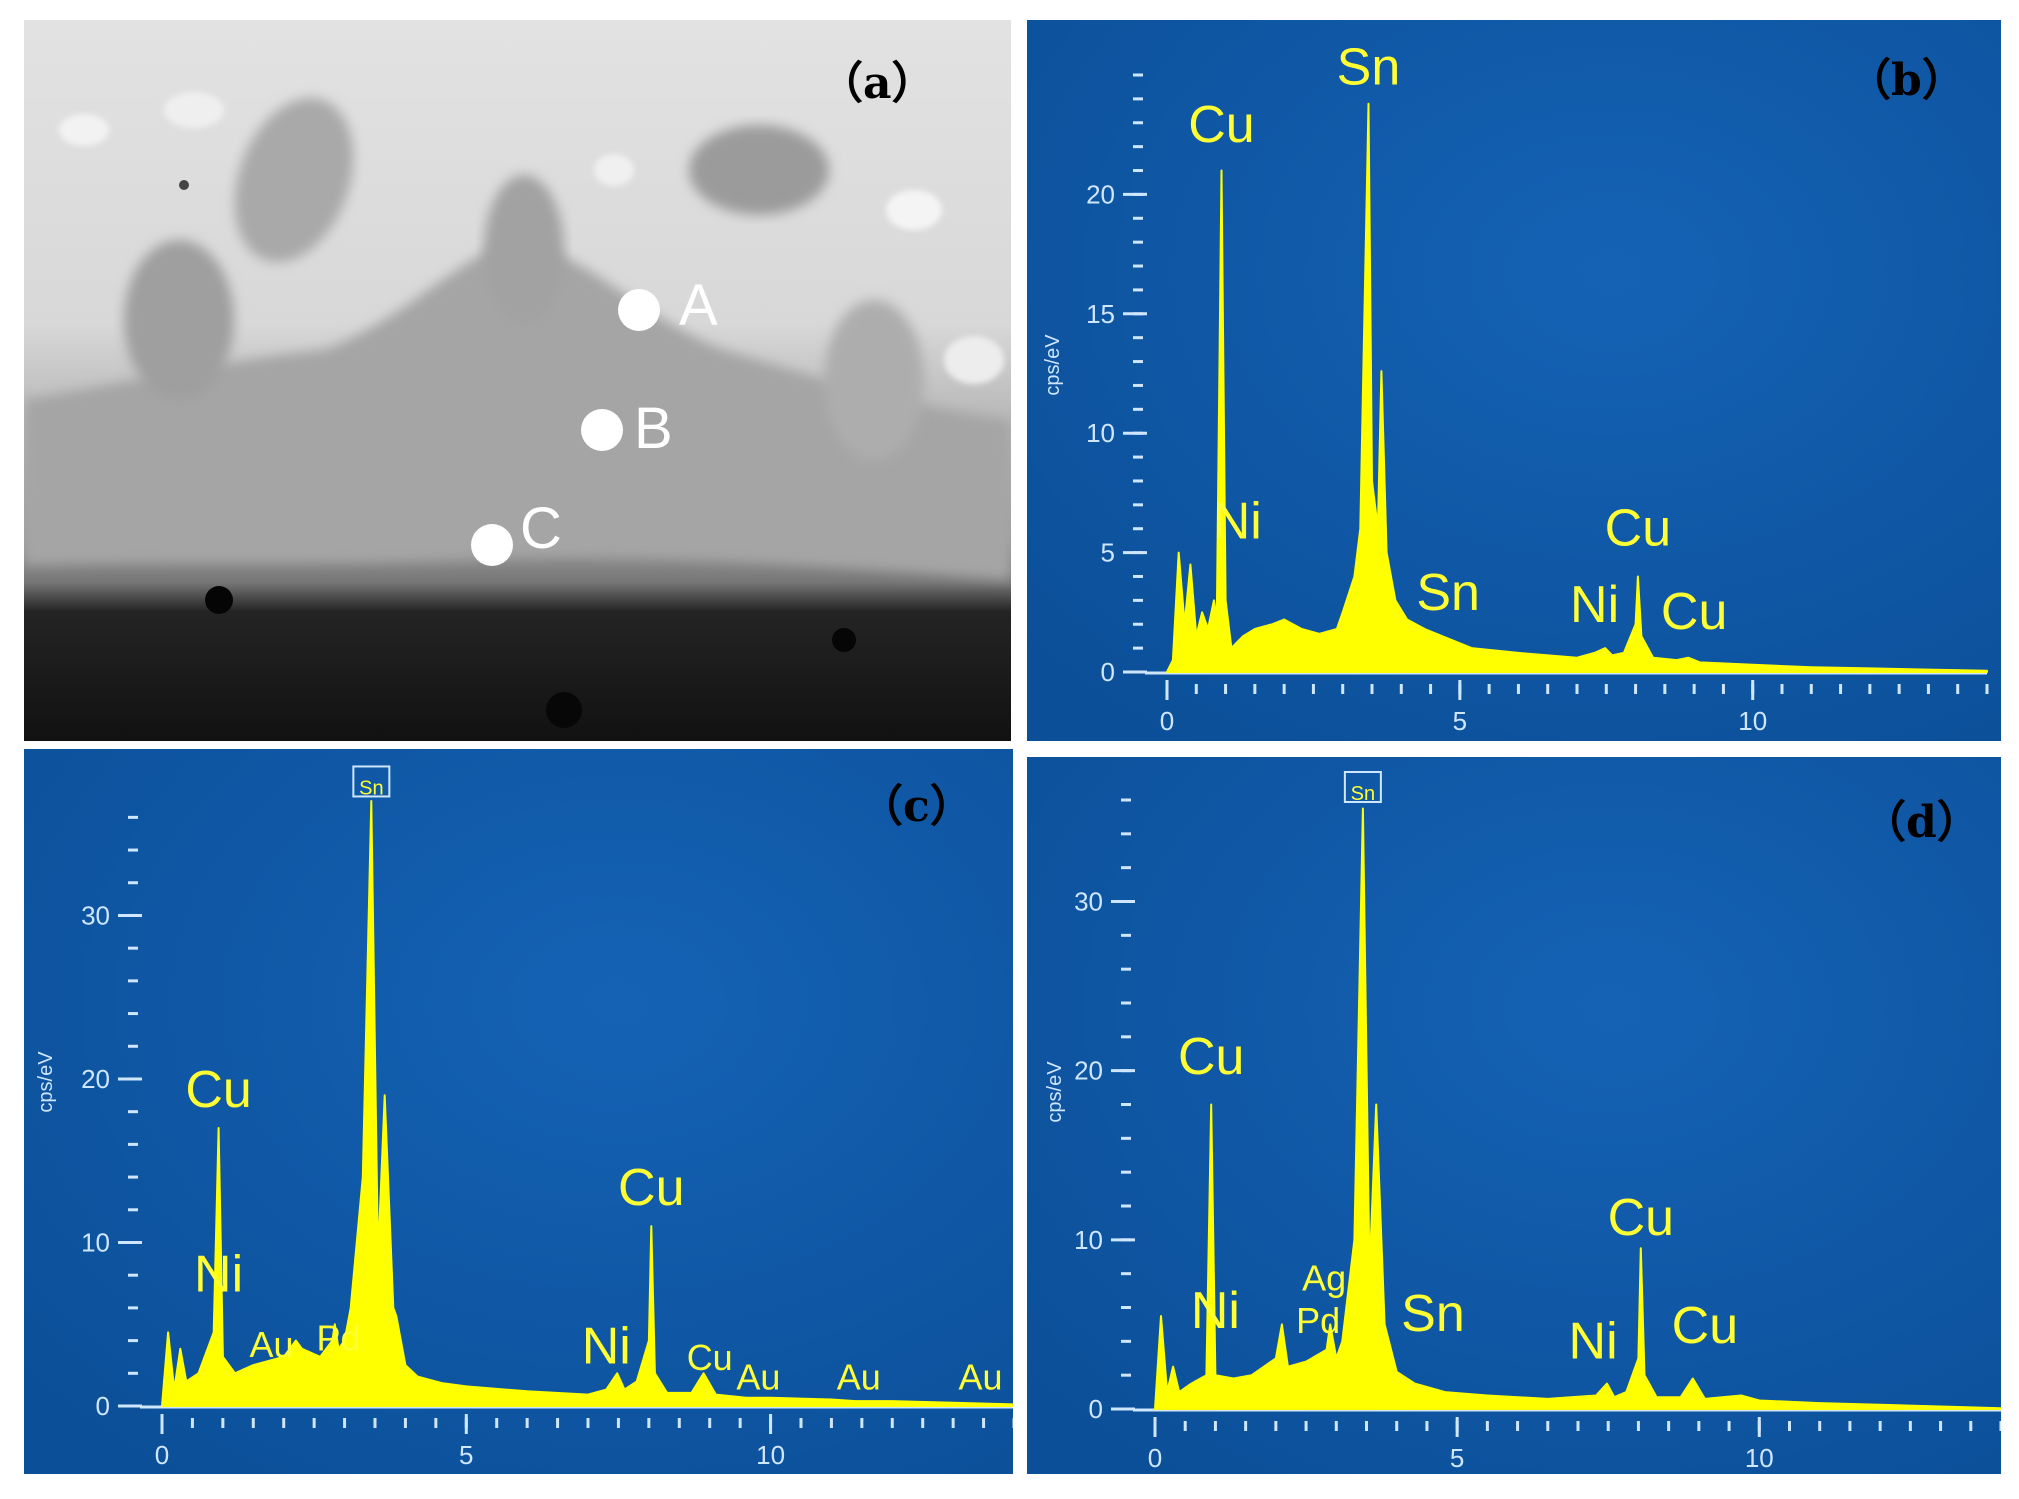  Describe the element at coordinates (492, 545) in the screenshot. I see `point-c-marker` at that location.